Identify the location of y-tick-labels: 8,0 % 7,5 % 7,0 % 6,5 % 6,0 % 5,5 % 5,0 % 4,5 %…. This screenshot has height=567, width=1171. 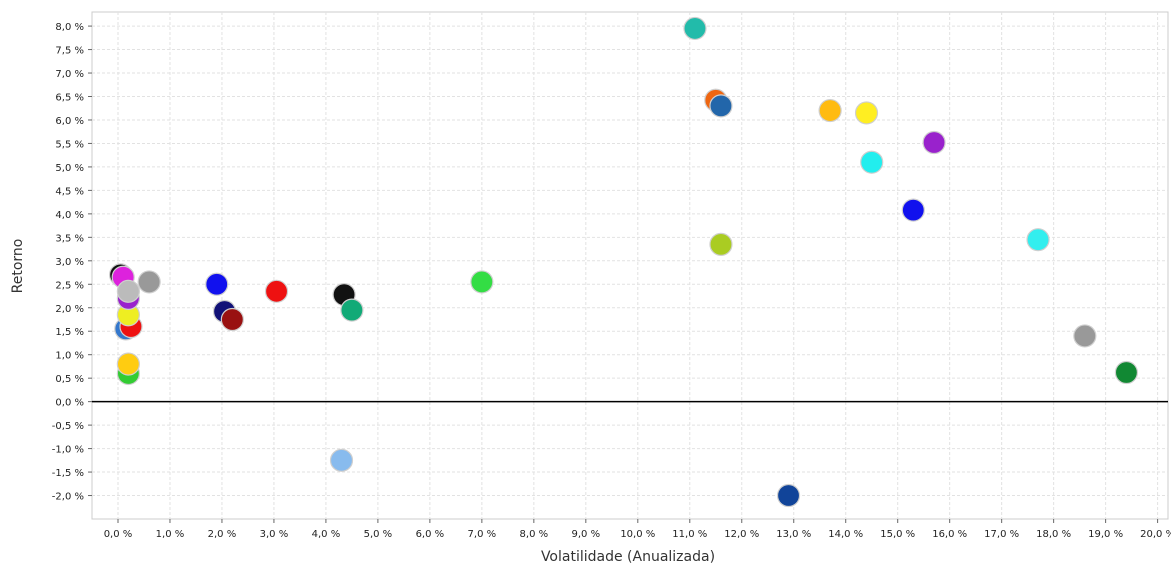
(68, 262).